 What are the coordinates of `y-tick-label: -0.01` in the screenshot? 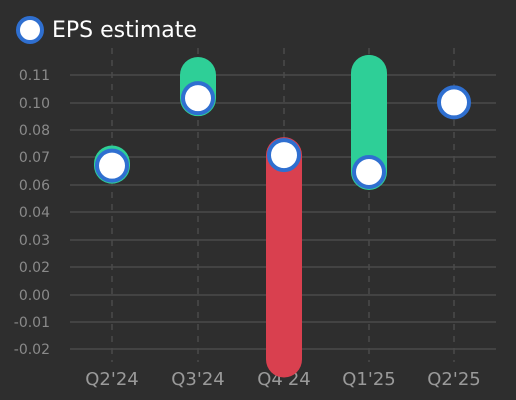 It's located at (32, 323).